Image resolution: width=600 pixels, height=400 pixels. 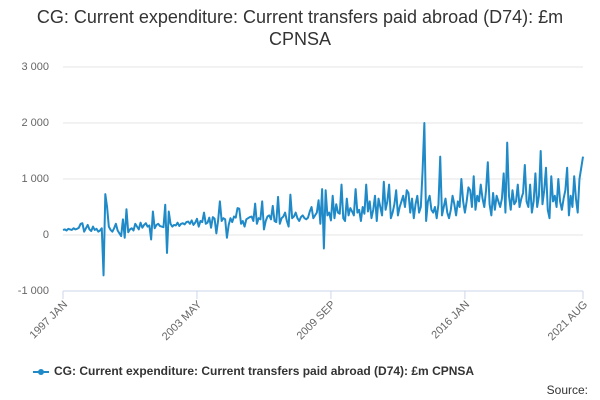 What do you see at coordinates (46, 235) in the screenshot?
I see `y-tick-label: 0` at bounding box center [46, 235].